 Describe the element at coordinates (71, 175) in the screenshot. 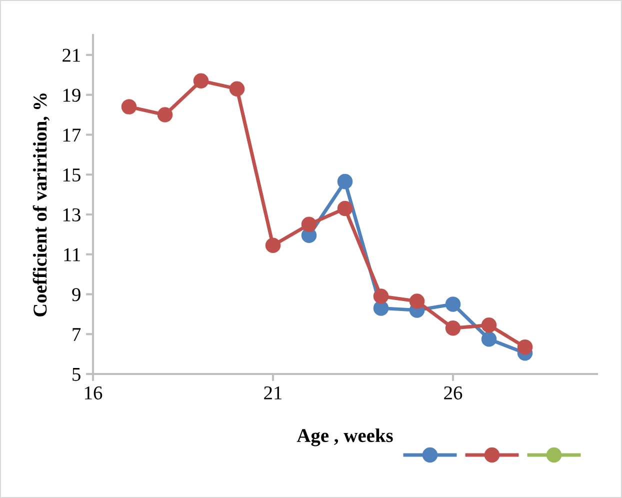

I see `y-tick-label: 15` at that location.